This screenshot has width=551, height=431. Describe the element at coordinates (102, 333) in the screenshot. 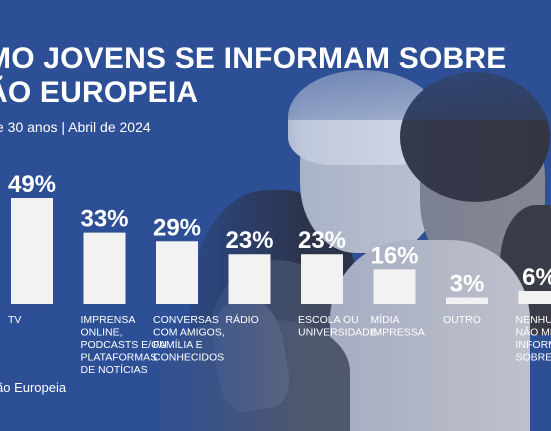

I see `category-label-line: ONLINE,` at that location.